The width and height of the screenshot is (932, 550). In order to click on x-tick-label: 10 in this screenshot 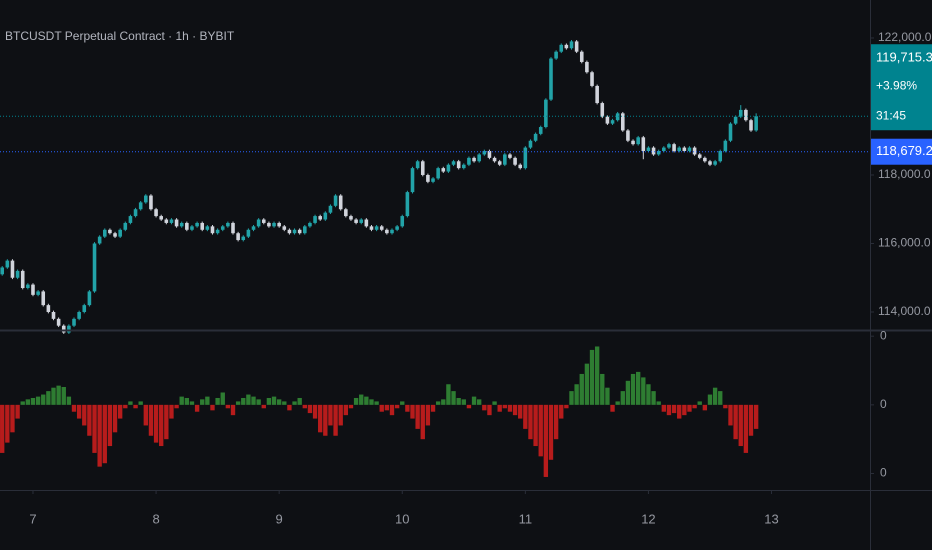, I will do `click(402, 518)`.